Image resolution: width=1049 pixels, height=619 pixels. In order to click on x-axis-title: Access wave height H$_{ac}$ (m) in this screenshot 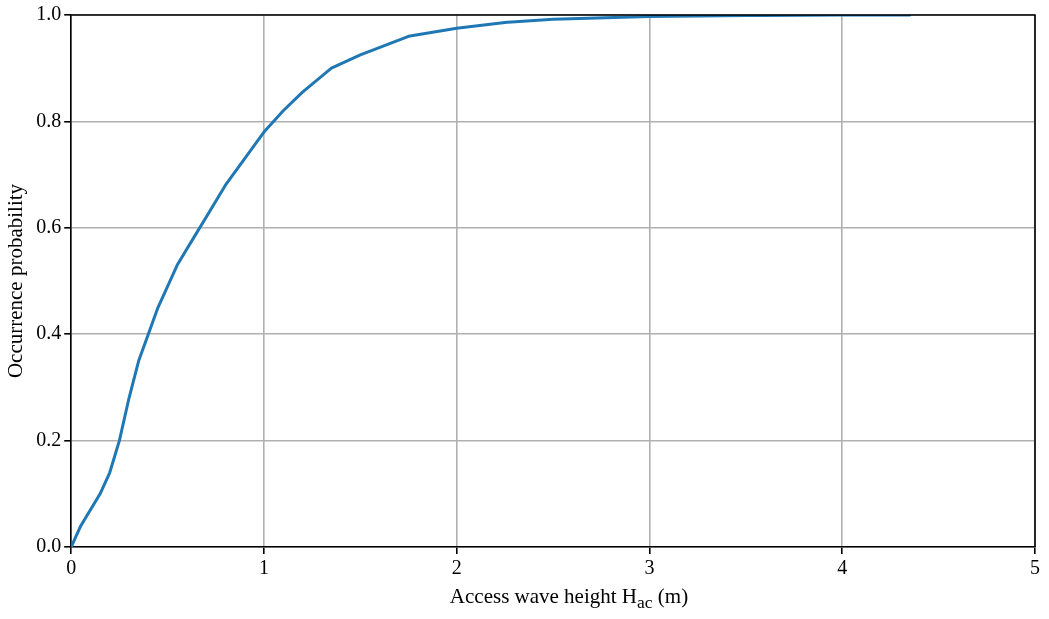, I will do `click(569, 599)`.